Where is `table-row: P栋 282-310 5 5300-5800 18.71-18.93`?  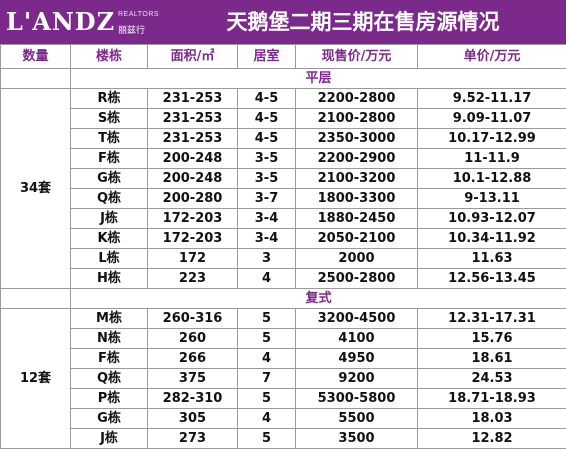 table-row: P栋 282-310 5 5300-5800 18.71-18.93 is located at coordinates (283, 398).